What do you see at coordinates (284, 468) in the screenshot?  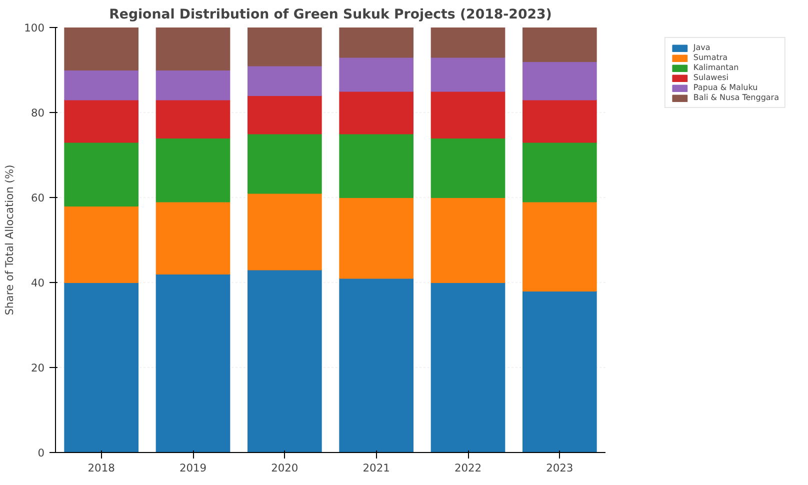 I see `x-tick-label: 2020` at bounding box center [284, 468].